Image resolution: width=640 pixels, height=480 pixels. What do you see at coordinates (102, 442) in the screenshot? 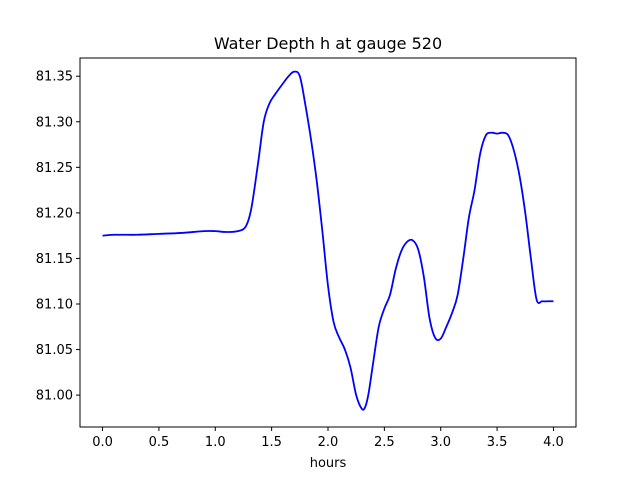
I see `x-tick-label: 0.0` at bounding box center [102, 442].